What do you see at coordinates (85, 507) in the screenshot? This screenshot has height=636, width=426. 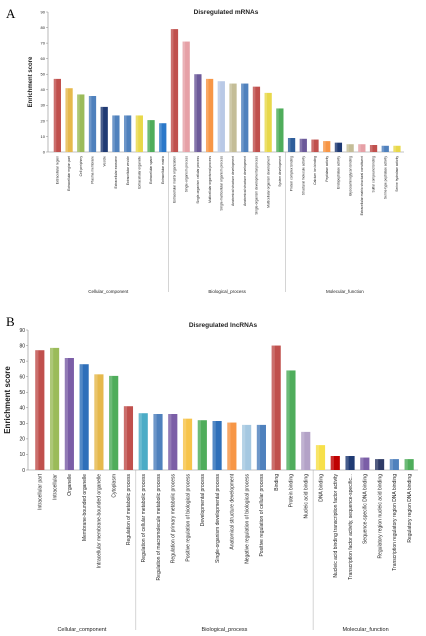 I see `panel-b-category-label: Membrane-bounded organelle` at bounding box center [85, 507].